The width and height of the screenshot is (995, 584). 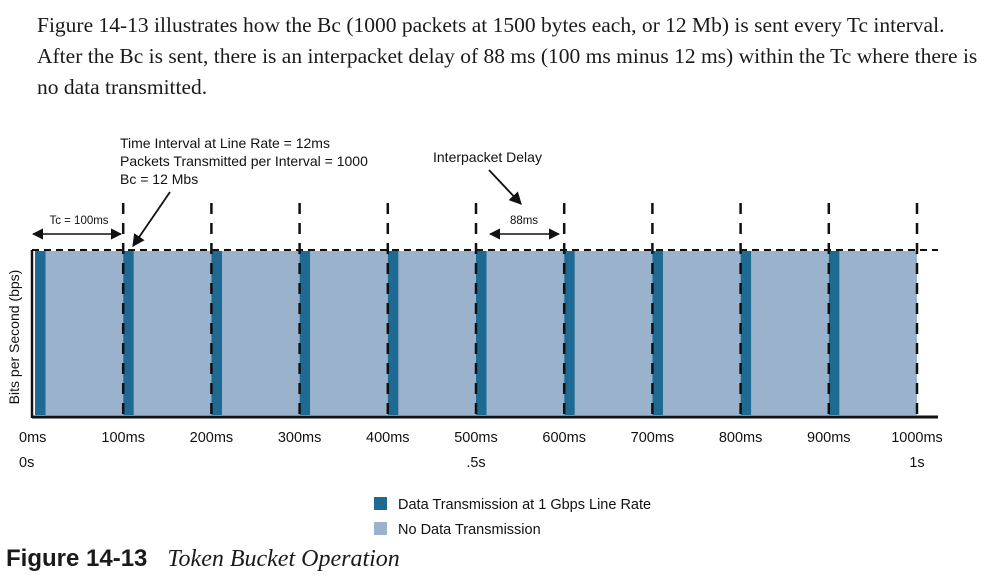 What do you see at coordinates (212, 438) in the screenshot?
I see `tick-label-2: 200ms` at bounding box center [212, 438].